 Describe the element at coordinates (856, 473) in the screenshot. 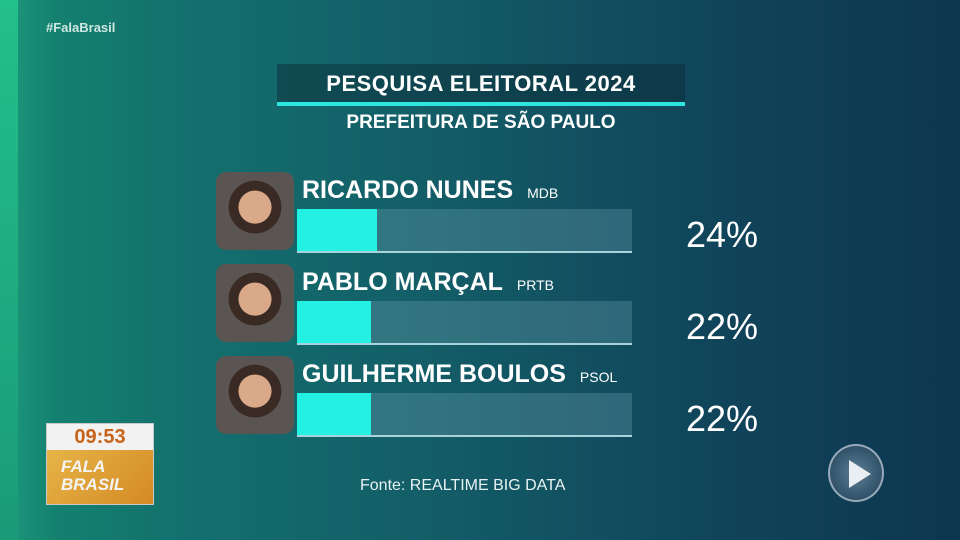

I see `network-logo` at that location.